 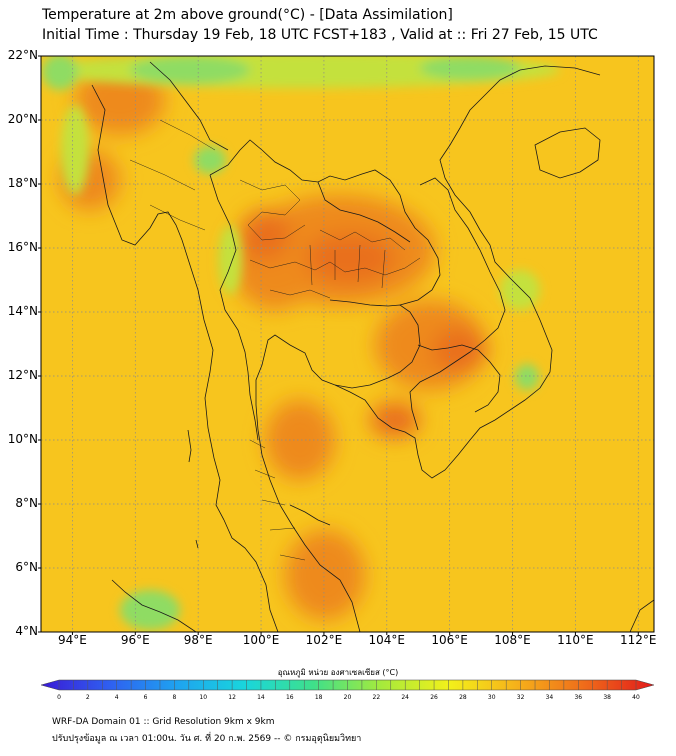 I want to click on coastline-peninsula-west, so click(x=251, y=575).